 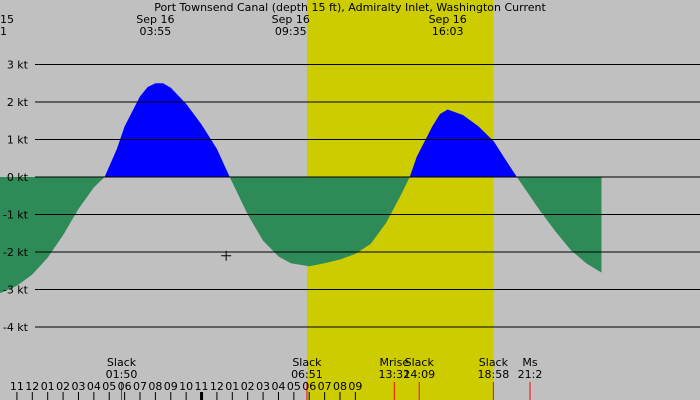 What do you see at coordinates (7, 19) in the screenshot?
I see `left-edge-label: 15` at bounding box center [7, 19].